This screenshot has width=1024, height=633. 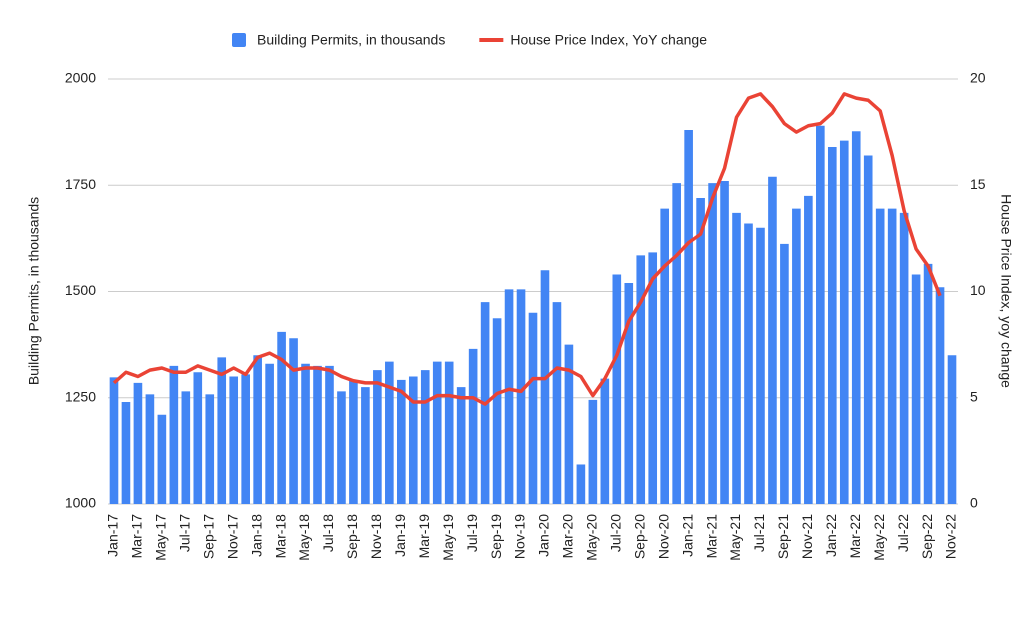 I want to click on y-tick-label: 1750, so click(x=80, y=184).